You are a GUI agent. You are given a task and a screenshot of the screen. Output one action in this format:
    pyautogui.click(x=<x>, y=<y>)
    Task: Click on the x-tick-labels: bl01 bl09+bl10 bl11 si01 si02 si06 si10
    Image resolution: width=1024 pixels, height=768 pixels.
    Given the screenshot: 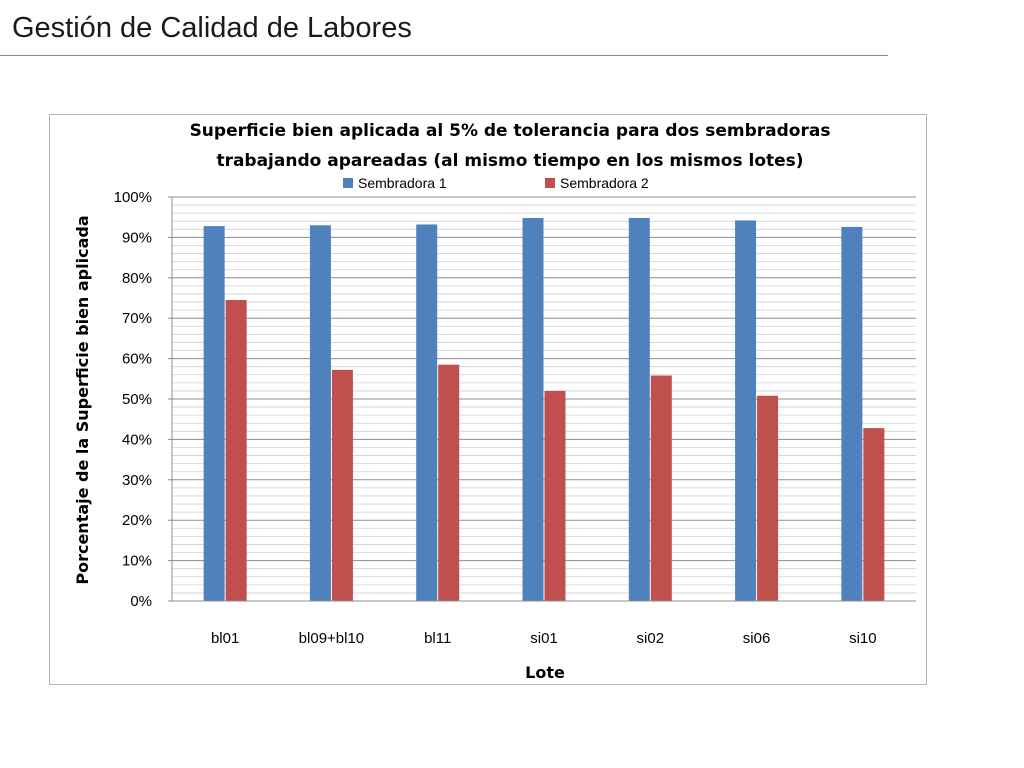 What is the action you would take?
    pyautogui.click(x=544, y=638)
    